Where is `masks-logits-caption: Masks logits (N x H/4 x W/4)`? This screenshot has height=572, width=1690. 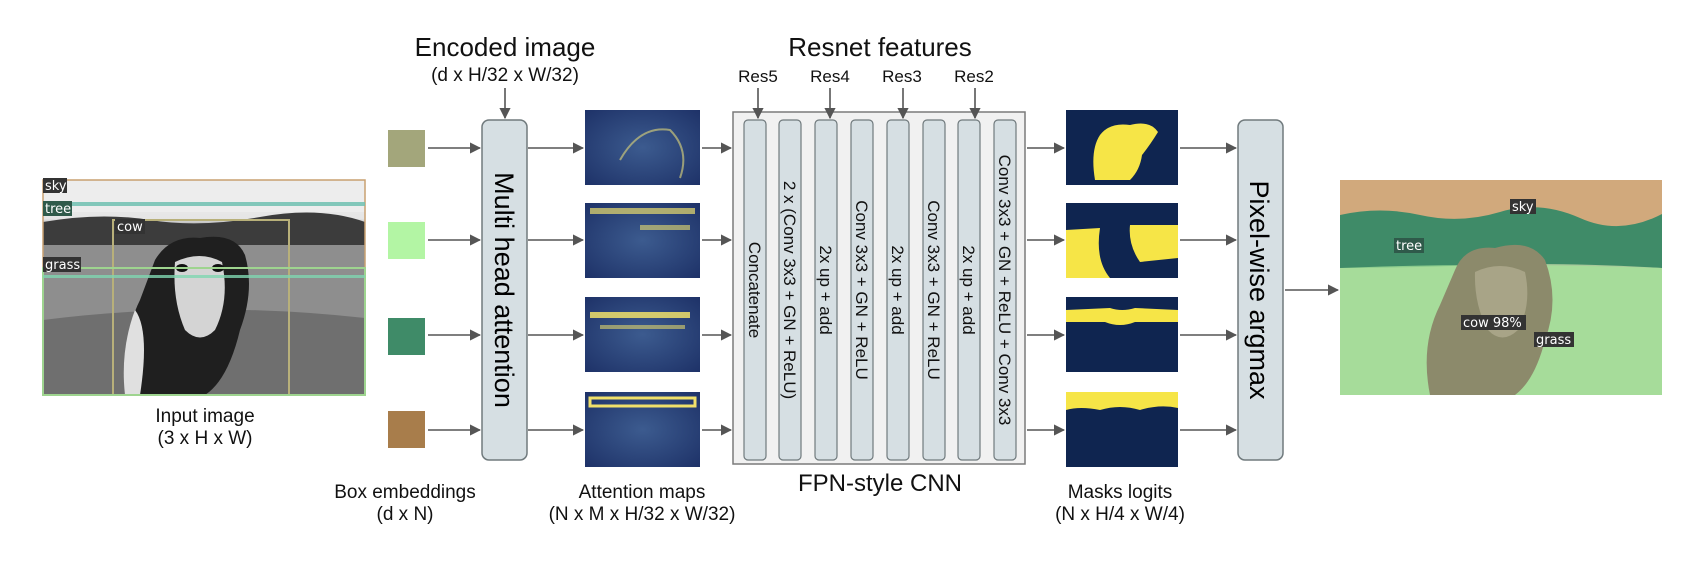
masks-logits-caption: Masks logits (N x H/4 x W/4) is located at coordinates (1120, 504).